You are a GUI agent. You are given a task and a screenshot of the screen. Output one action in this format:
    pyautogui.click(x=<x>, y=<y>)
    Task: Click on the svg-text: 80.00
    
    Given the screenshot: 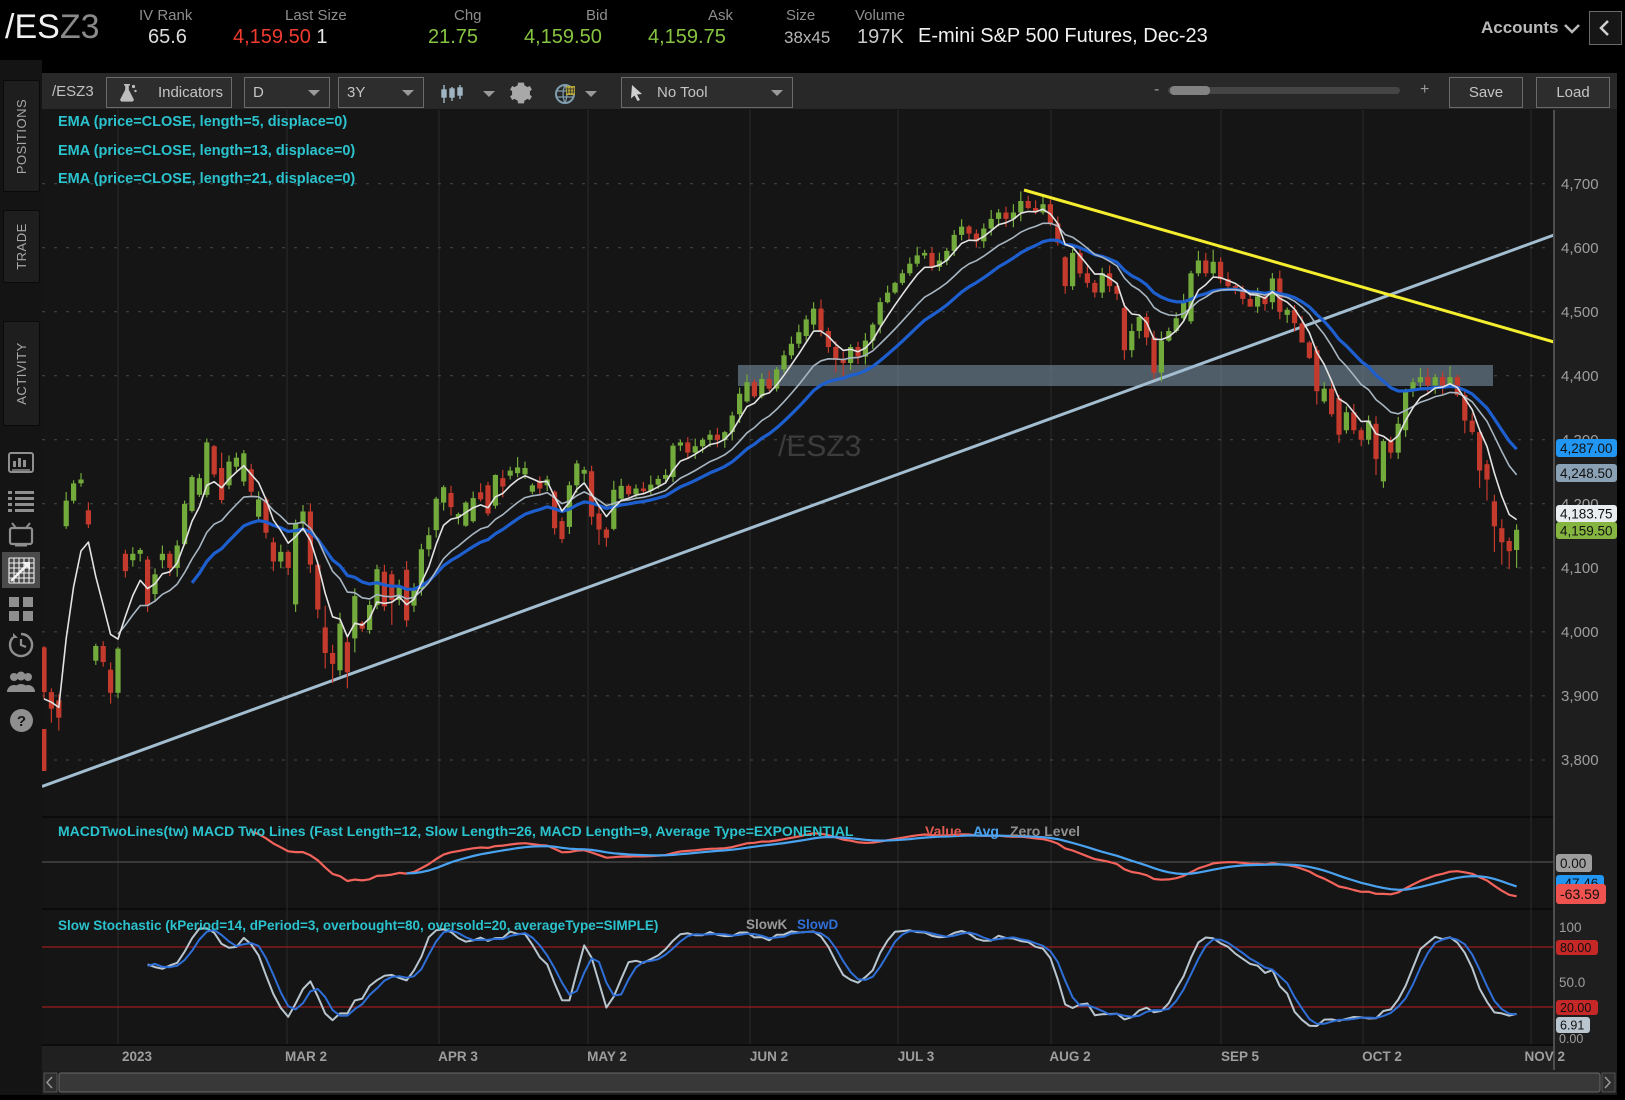 What is the action you would take?
    pyautogui.click(x=1575, y=948)
    